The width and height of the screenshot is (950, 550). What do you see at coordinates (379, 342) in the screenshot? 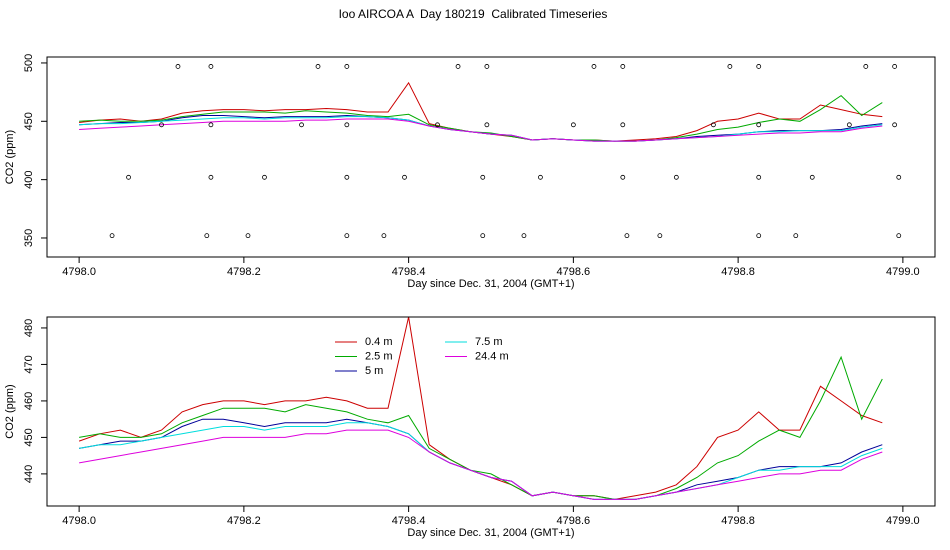
I see `legend-label: 0.4 m` at bounding box center [379, 342].